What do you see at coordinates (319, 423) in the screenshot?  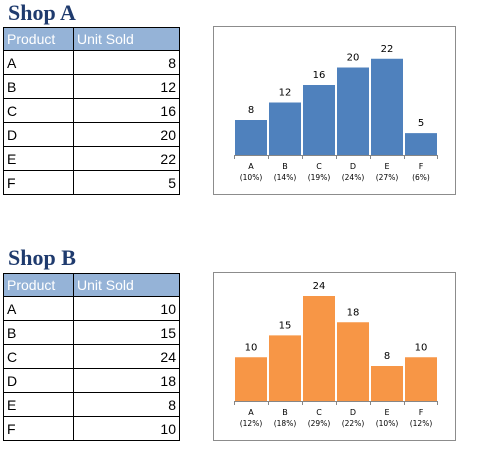 I see `category-percent-label: (29%)` at bounding box center [319, 423].